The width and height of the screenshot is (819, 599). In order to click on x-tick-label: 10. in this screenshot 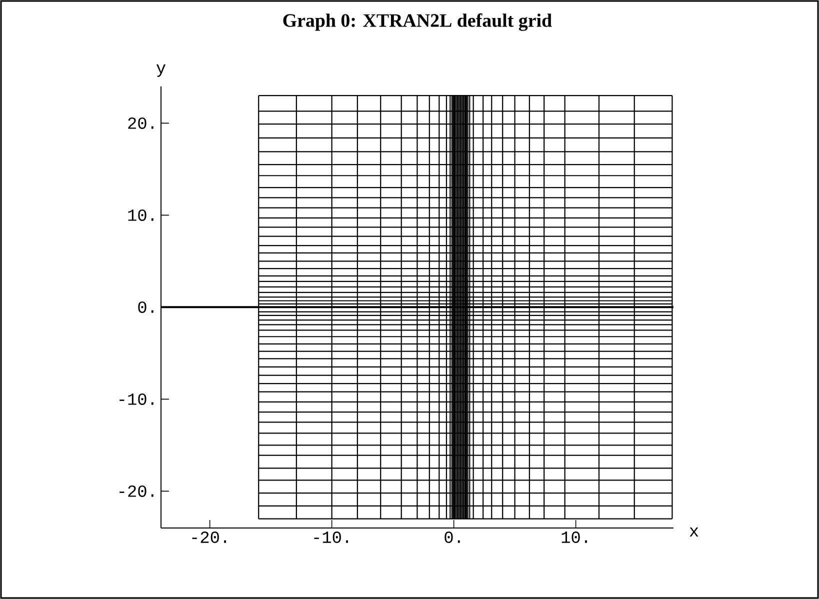, I will do `click(574, 538)`.